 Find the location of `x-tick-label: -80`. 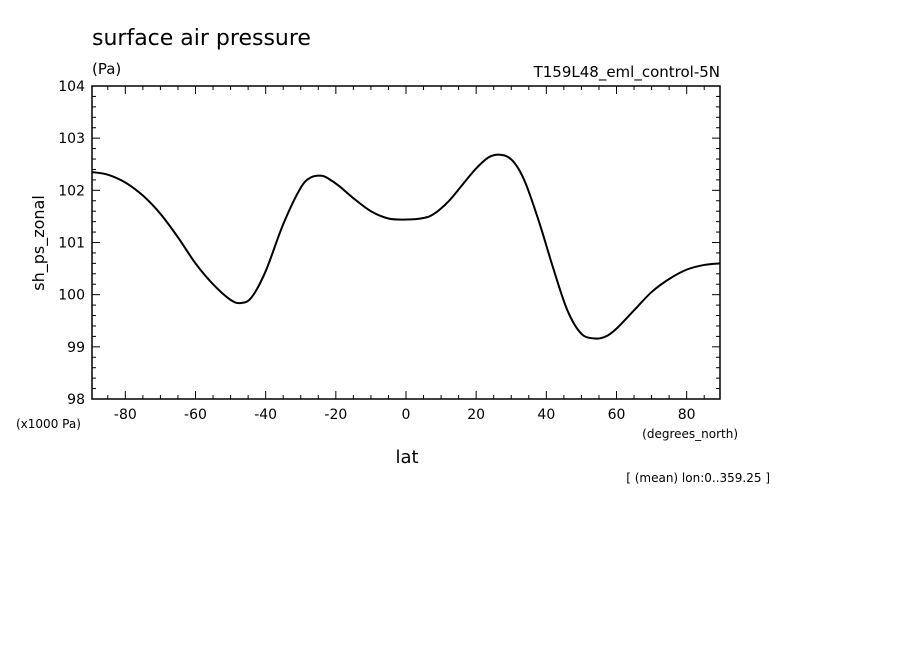

x-tick-label: -80 is located at coordinates (125, 415).